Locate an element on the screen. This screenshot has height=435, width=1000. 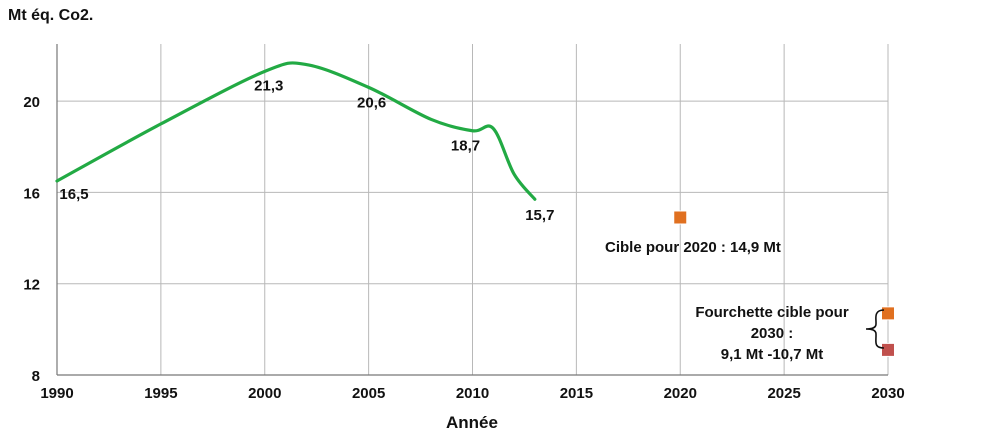
y-tick-label: 12 is located at coordinates (31, 285).